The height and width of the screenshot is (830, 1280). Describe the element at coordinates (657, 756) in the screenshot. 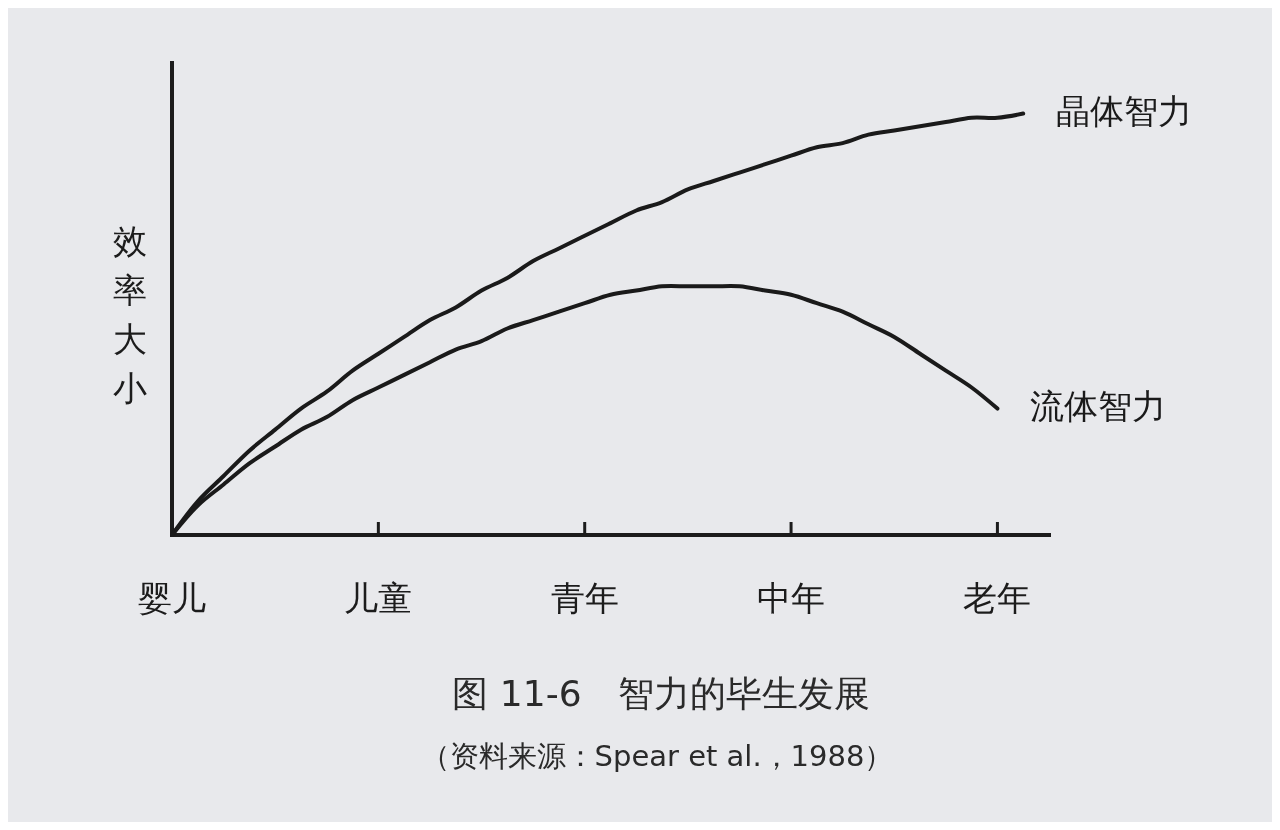

I see `text: （资料来源：Spear et al.，1988）` at that location.